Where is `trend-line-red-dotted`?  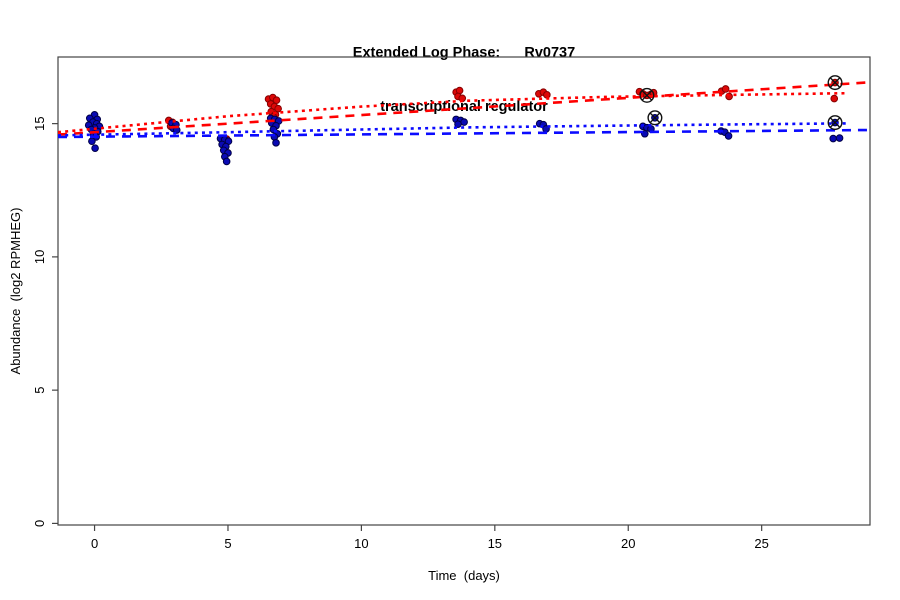
trend-line-red-dotted is located at coordinates (452, 112).